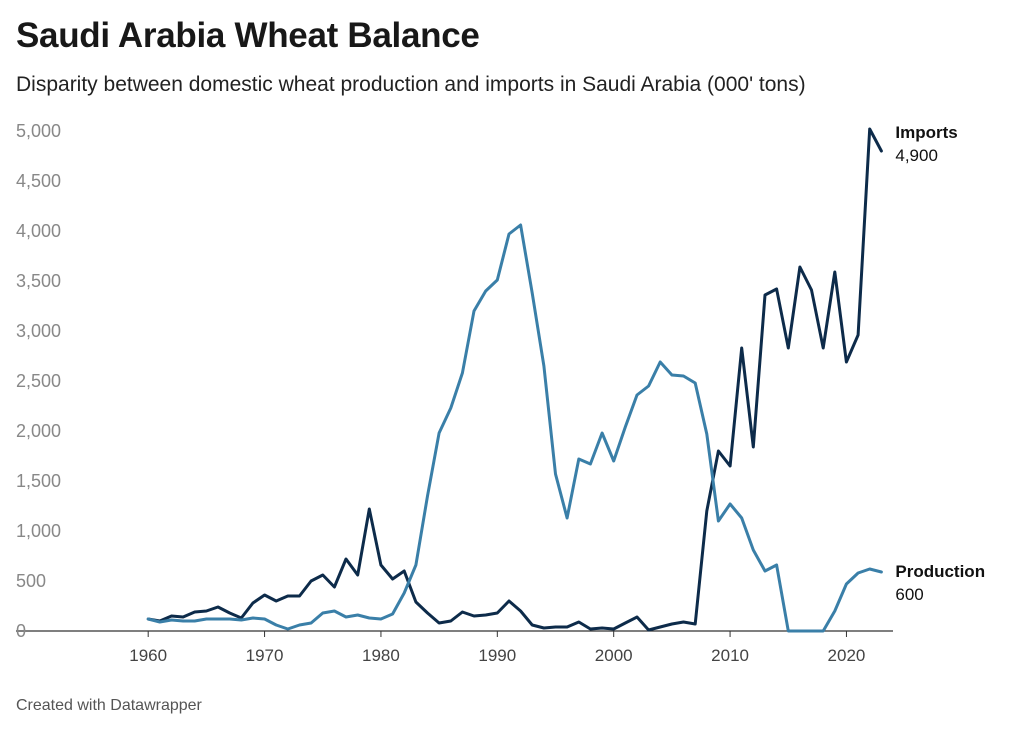  Describe the element at coordinates (38, 281) in the screenshot. I see `y-tick-label: 3,500` at that location.